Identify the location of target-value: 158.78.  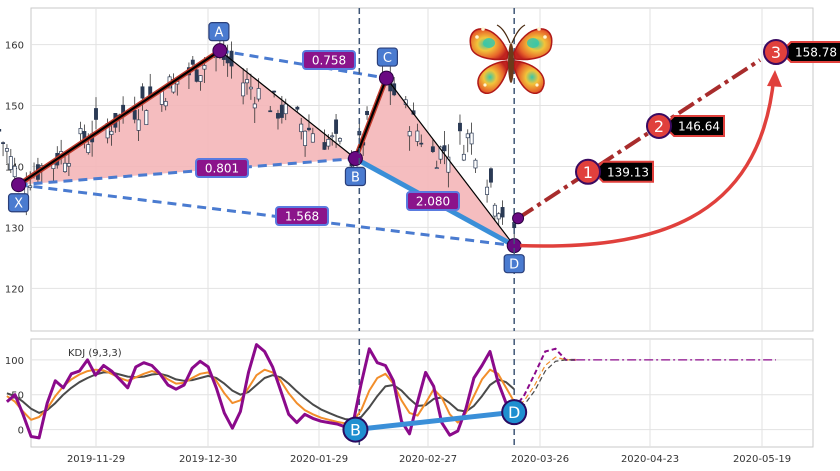
(816, 53).